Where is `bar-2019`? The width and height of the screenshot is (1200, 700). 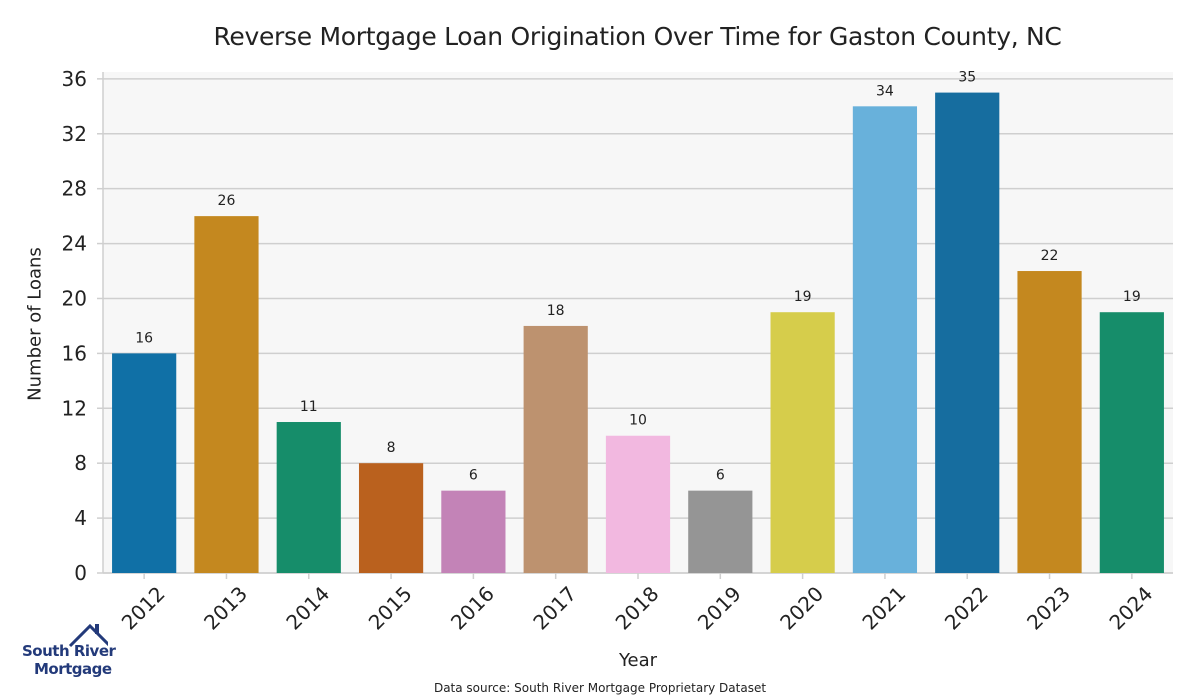
bar-2019 is located at coordinates (720, 531).